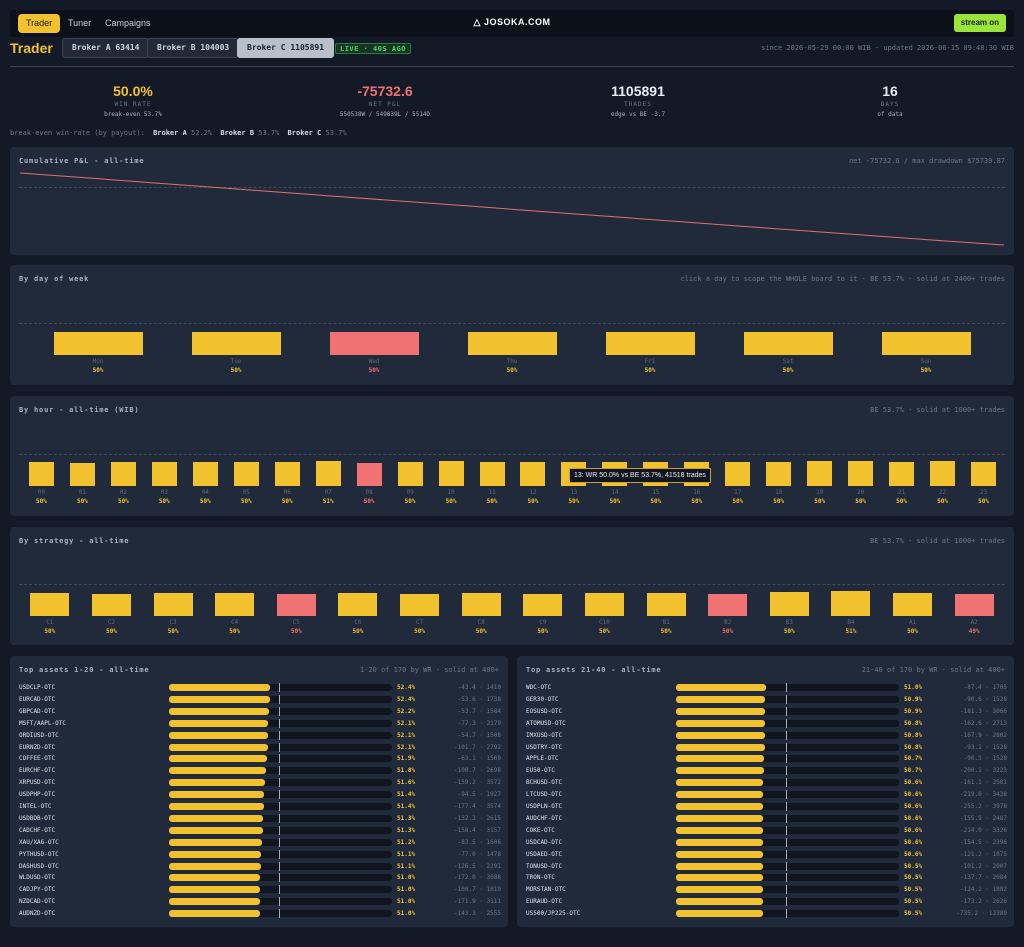  What do you see at coordinates (913, 711) in the screenshot?
I see `asset-win-rate: 50.9%` at bounding box center [913, 711].